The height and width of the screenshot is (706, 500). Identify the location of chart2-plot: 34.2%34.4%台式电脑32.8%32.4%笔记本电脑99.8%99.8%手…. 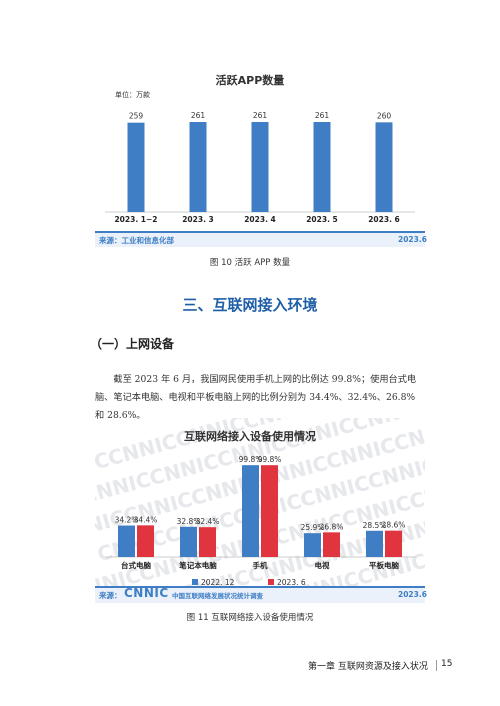
(260, 516).